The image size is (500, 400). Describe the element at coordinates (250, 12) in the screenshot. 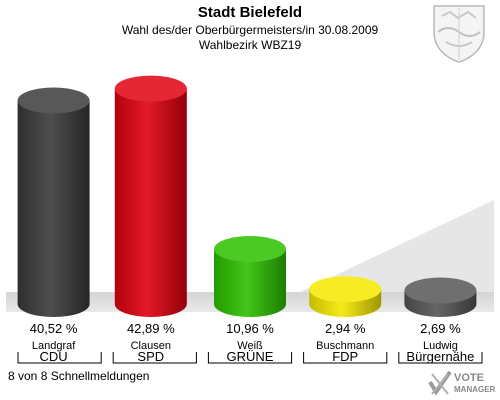

I see `chart-title: Stadt Bielefeld` at that location.